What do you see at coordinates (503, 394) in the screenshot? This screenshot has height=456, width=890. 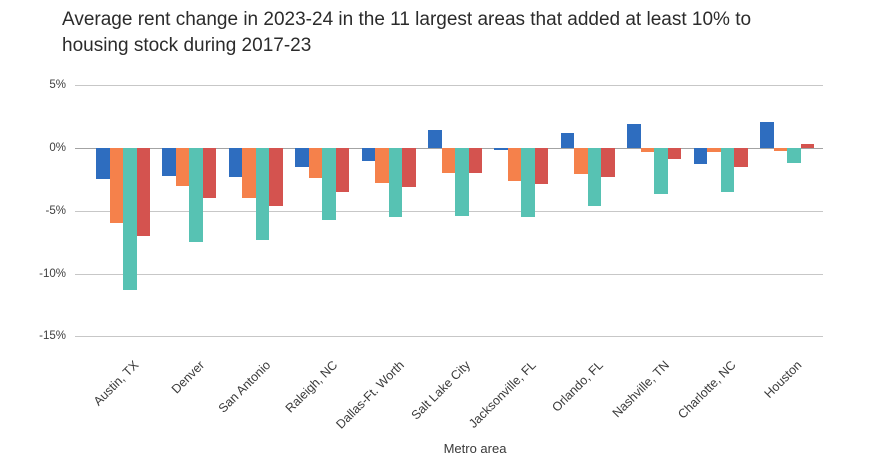 I see `x-tick-label: Jacksonville, FL` at bounding box center [503, 394].